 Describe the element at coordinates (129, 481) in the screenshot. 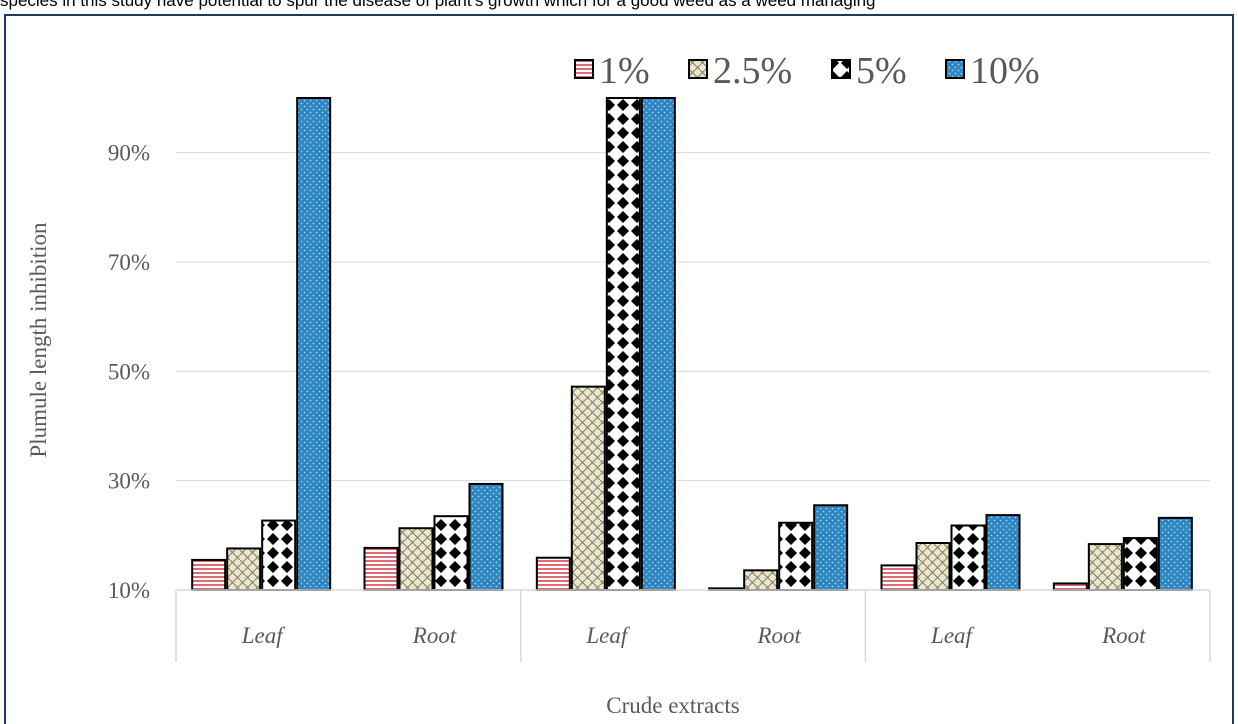

I see `y-tick-label: 30%` at that location.